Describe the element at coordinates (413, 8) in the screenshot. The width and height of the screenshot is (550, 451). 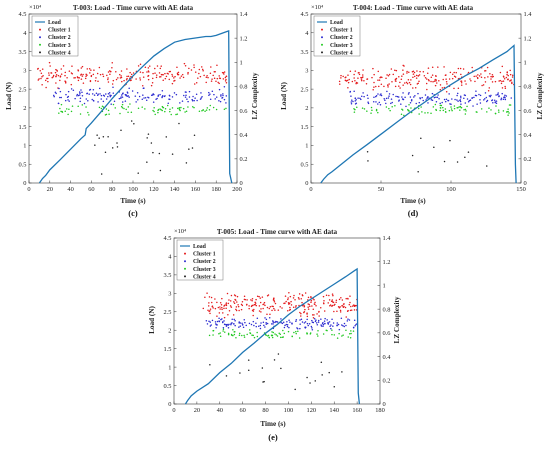
I see `chart-title: T-004: Load - Time curve with AE data` at that location.